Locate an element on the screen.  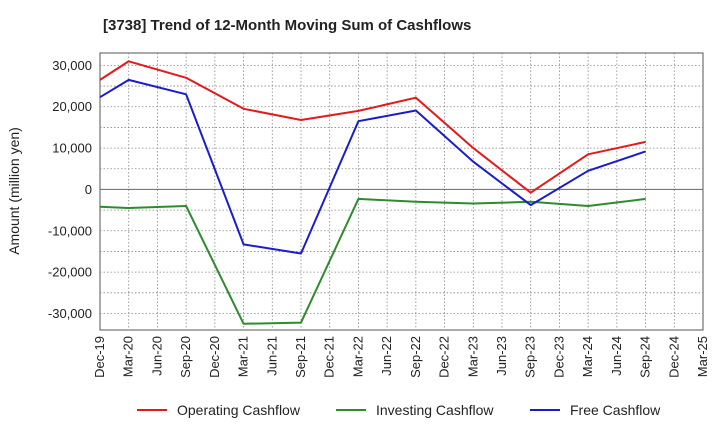
x-tick-label: Dec-23 is located at coordinates (558, 357).